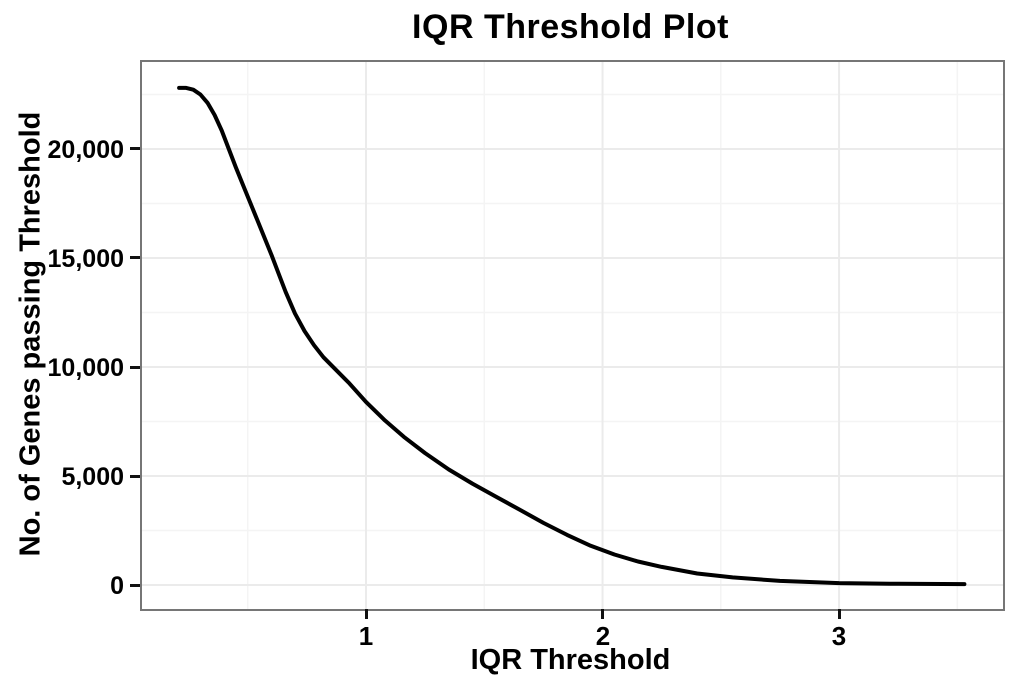  Describe the element at coordinates (570, 27) in the screenshot. I see `chart-title: IQR Threshold Plot` at that location.